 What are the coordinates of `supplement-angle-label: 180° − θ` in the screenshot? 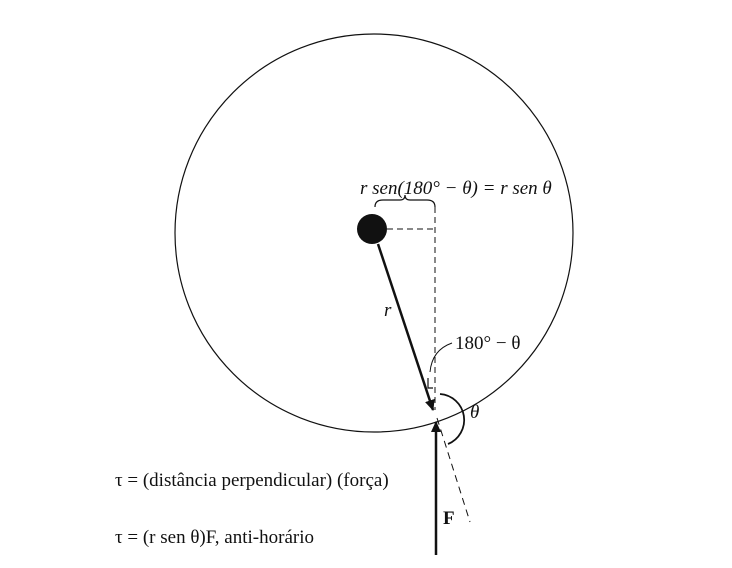 It's located at (487, 343).